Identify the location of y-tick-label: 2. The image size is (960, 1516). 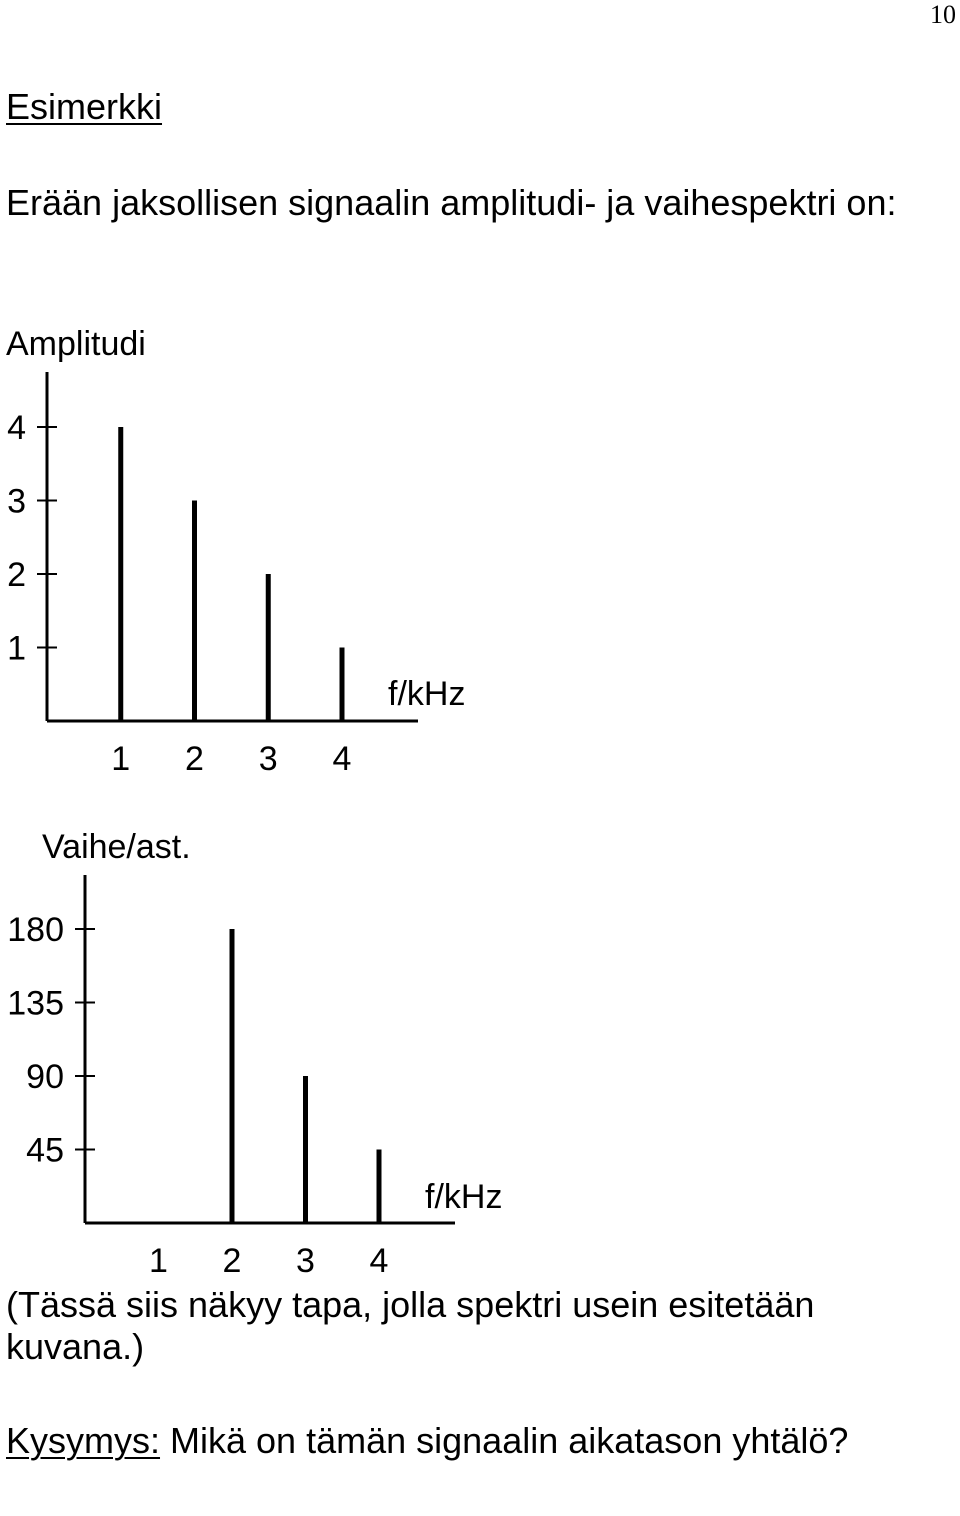
(16, 575).